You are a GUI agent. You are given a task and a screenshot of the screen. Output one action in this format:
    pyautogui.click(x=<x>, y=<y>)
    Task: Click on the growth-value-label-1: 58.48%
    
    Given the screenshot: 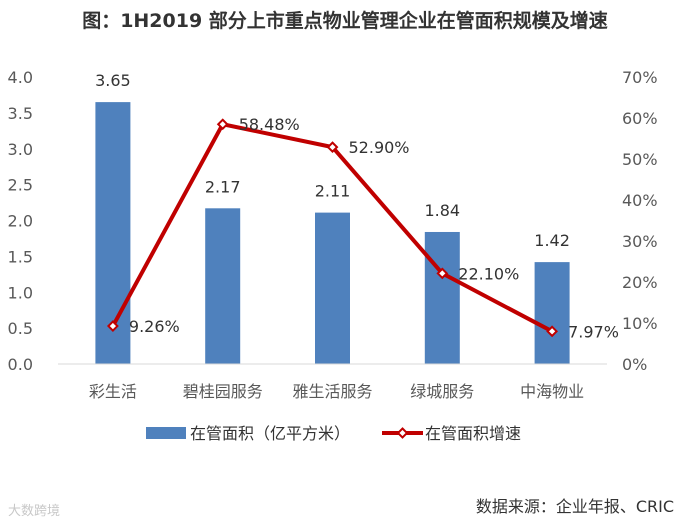 What is the action you would take?
    pyautogui.click(x=269, y=124)
    